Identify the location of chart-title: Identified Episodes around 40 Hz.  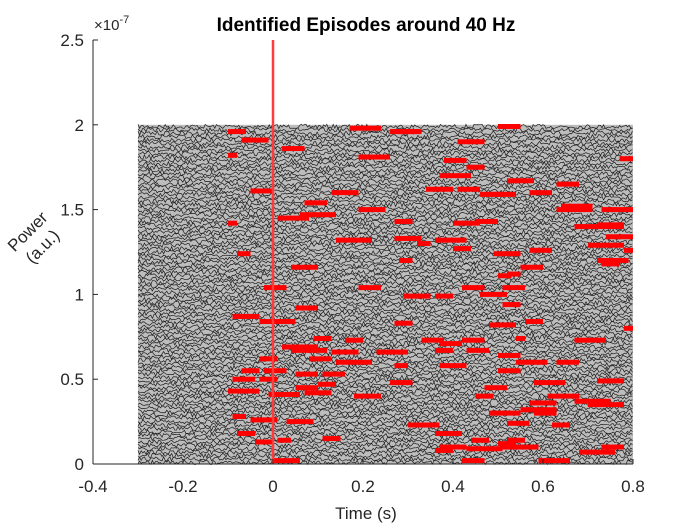
(366, 25).